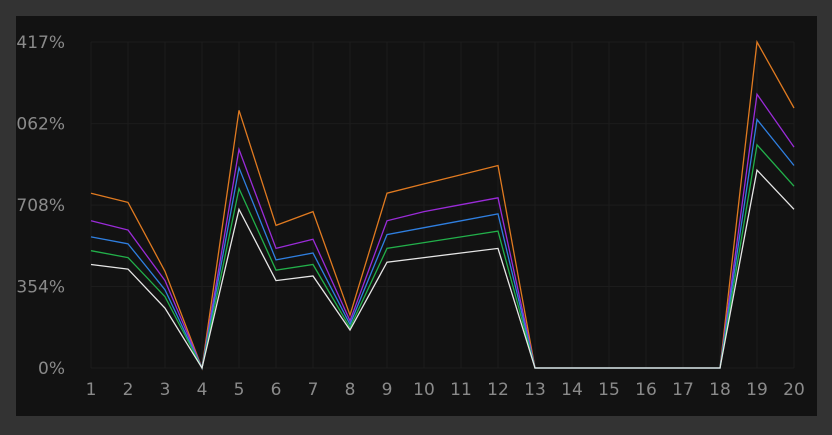 This screenshot has height=435, width=832. I want to click on y-tick-label: 0%, so click(51, 369).